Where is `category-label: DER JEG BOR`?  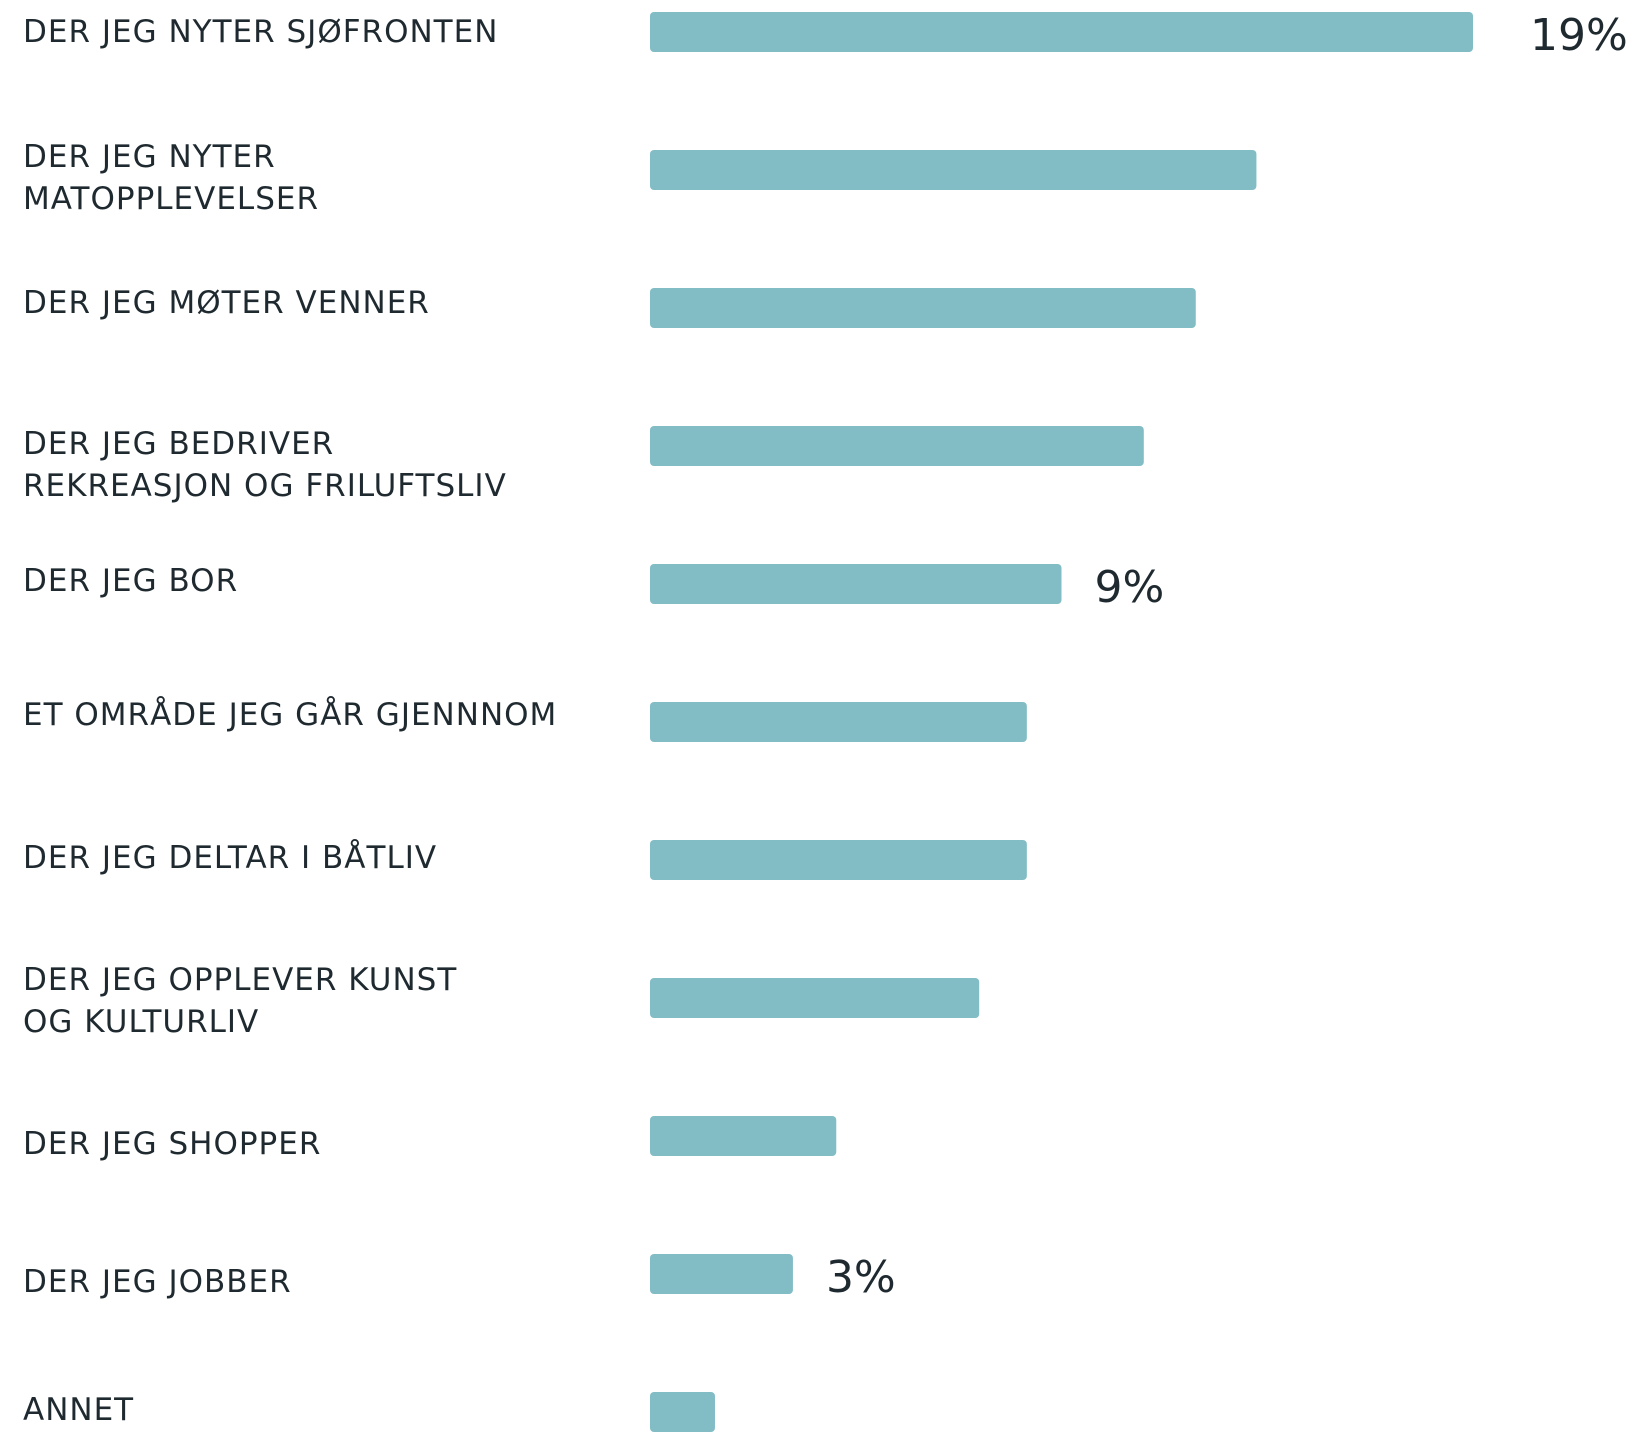
category-label: DER JEG BOR is located at coordinates (130, 581).